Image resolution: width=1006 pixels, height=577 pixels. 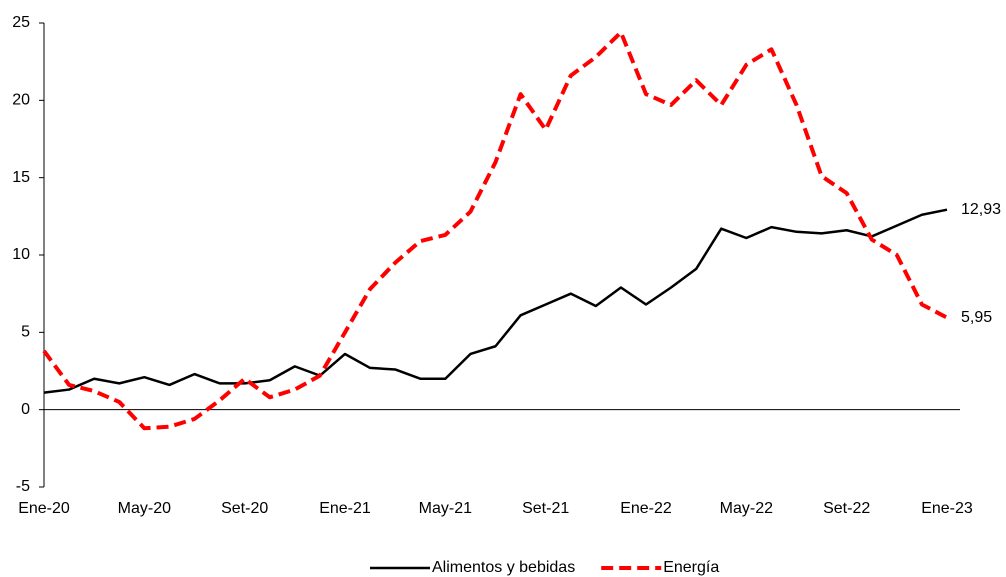 I want to click on data-label: 5,95, so click(x=976, y=317).